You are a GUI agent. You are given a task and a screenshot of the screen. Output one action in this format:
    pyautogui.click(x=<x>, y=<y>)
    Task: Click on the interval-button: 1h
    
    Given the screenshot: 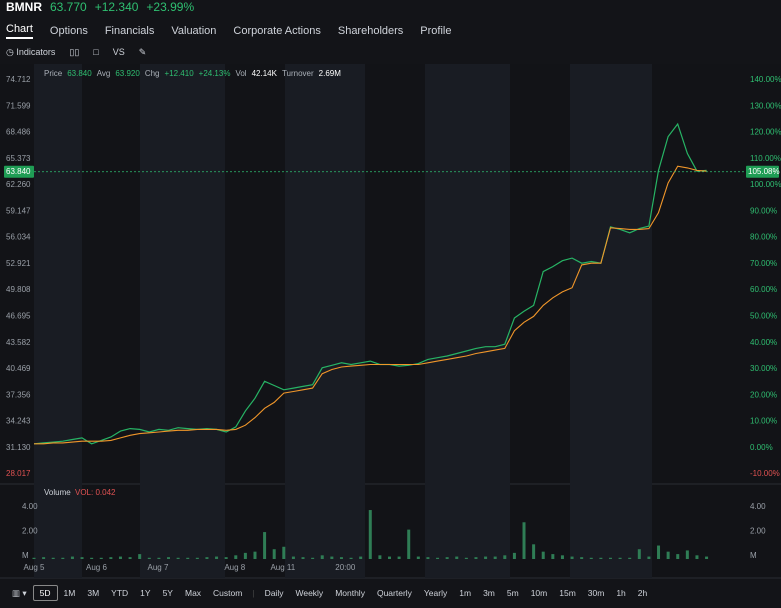 What is the action you would take?
    pyautogui.click(x=621, y=593)
    